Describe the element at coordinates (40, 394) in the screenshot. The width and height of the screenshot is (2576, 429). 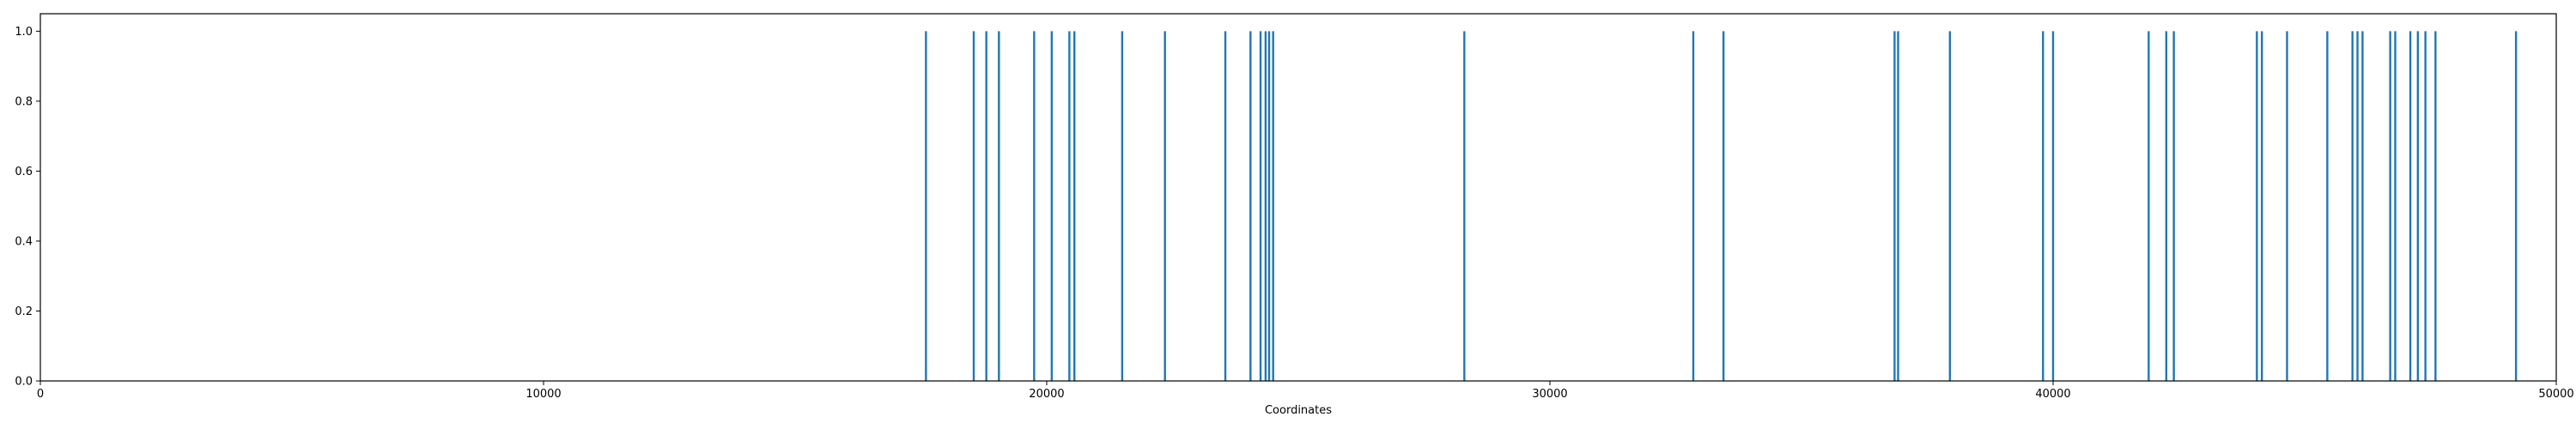
I see `x-tick-label: 0` at that location.